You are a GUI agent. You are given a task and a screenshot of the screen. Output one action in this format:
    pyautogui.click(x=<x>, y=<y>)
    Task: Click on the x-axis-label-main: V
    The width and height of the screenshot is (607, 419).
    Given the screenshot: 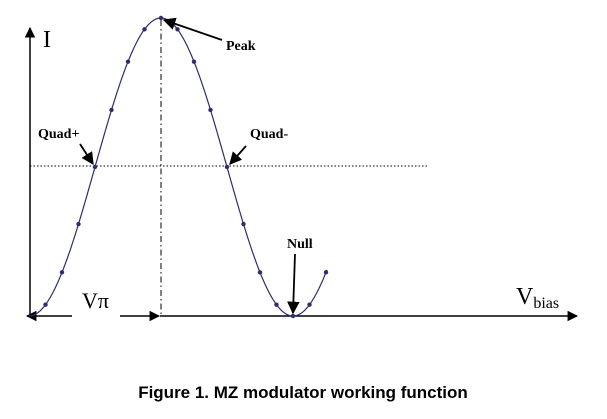 What is the action you would take?
    pyautogui.click(x=525, y=297)
    